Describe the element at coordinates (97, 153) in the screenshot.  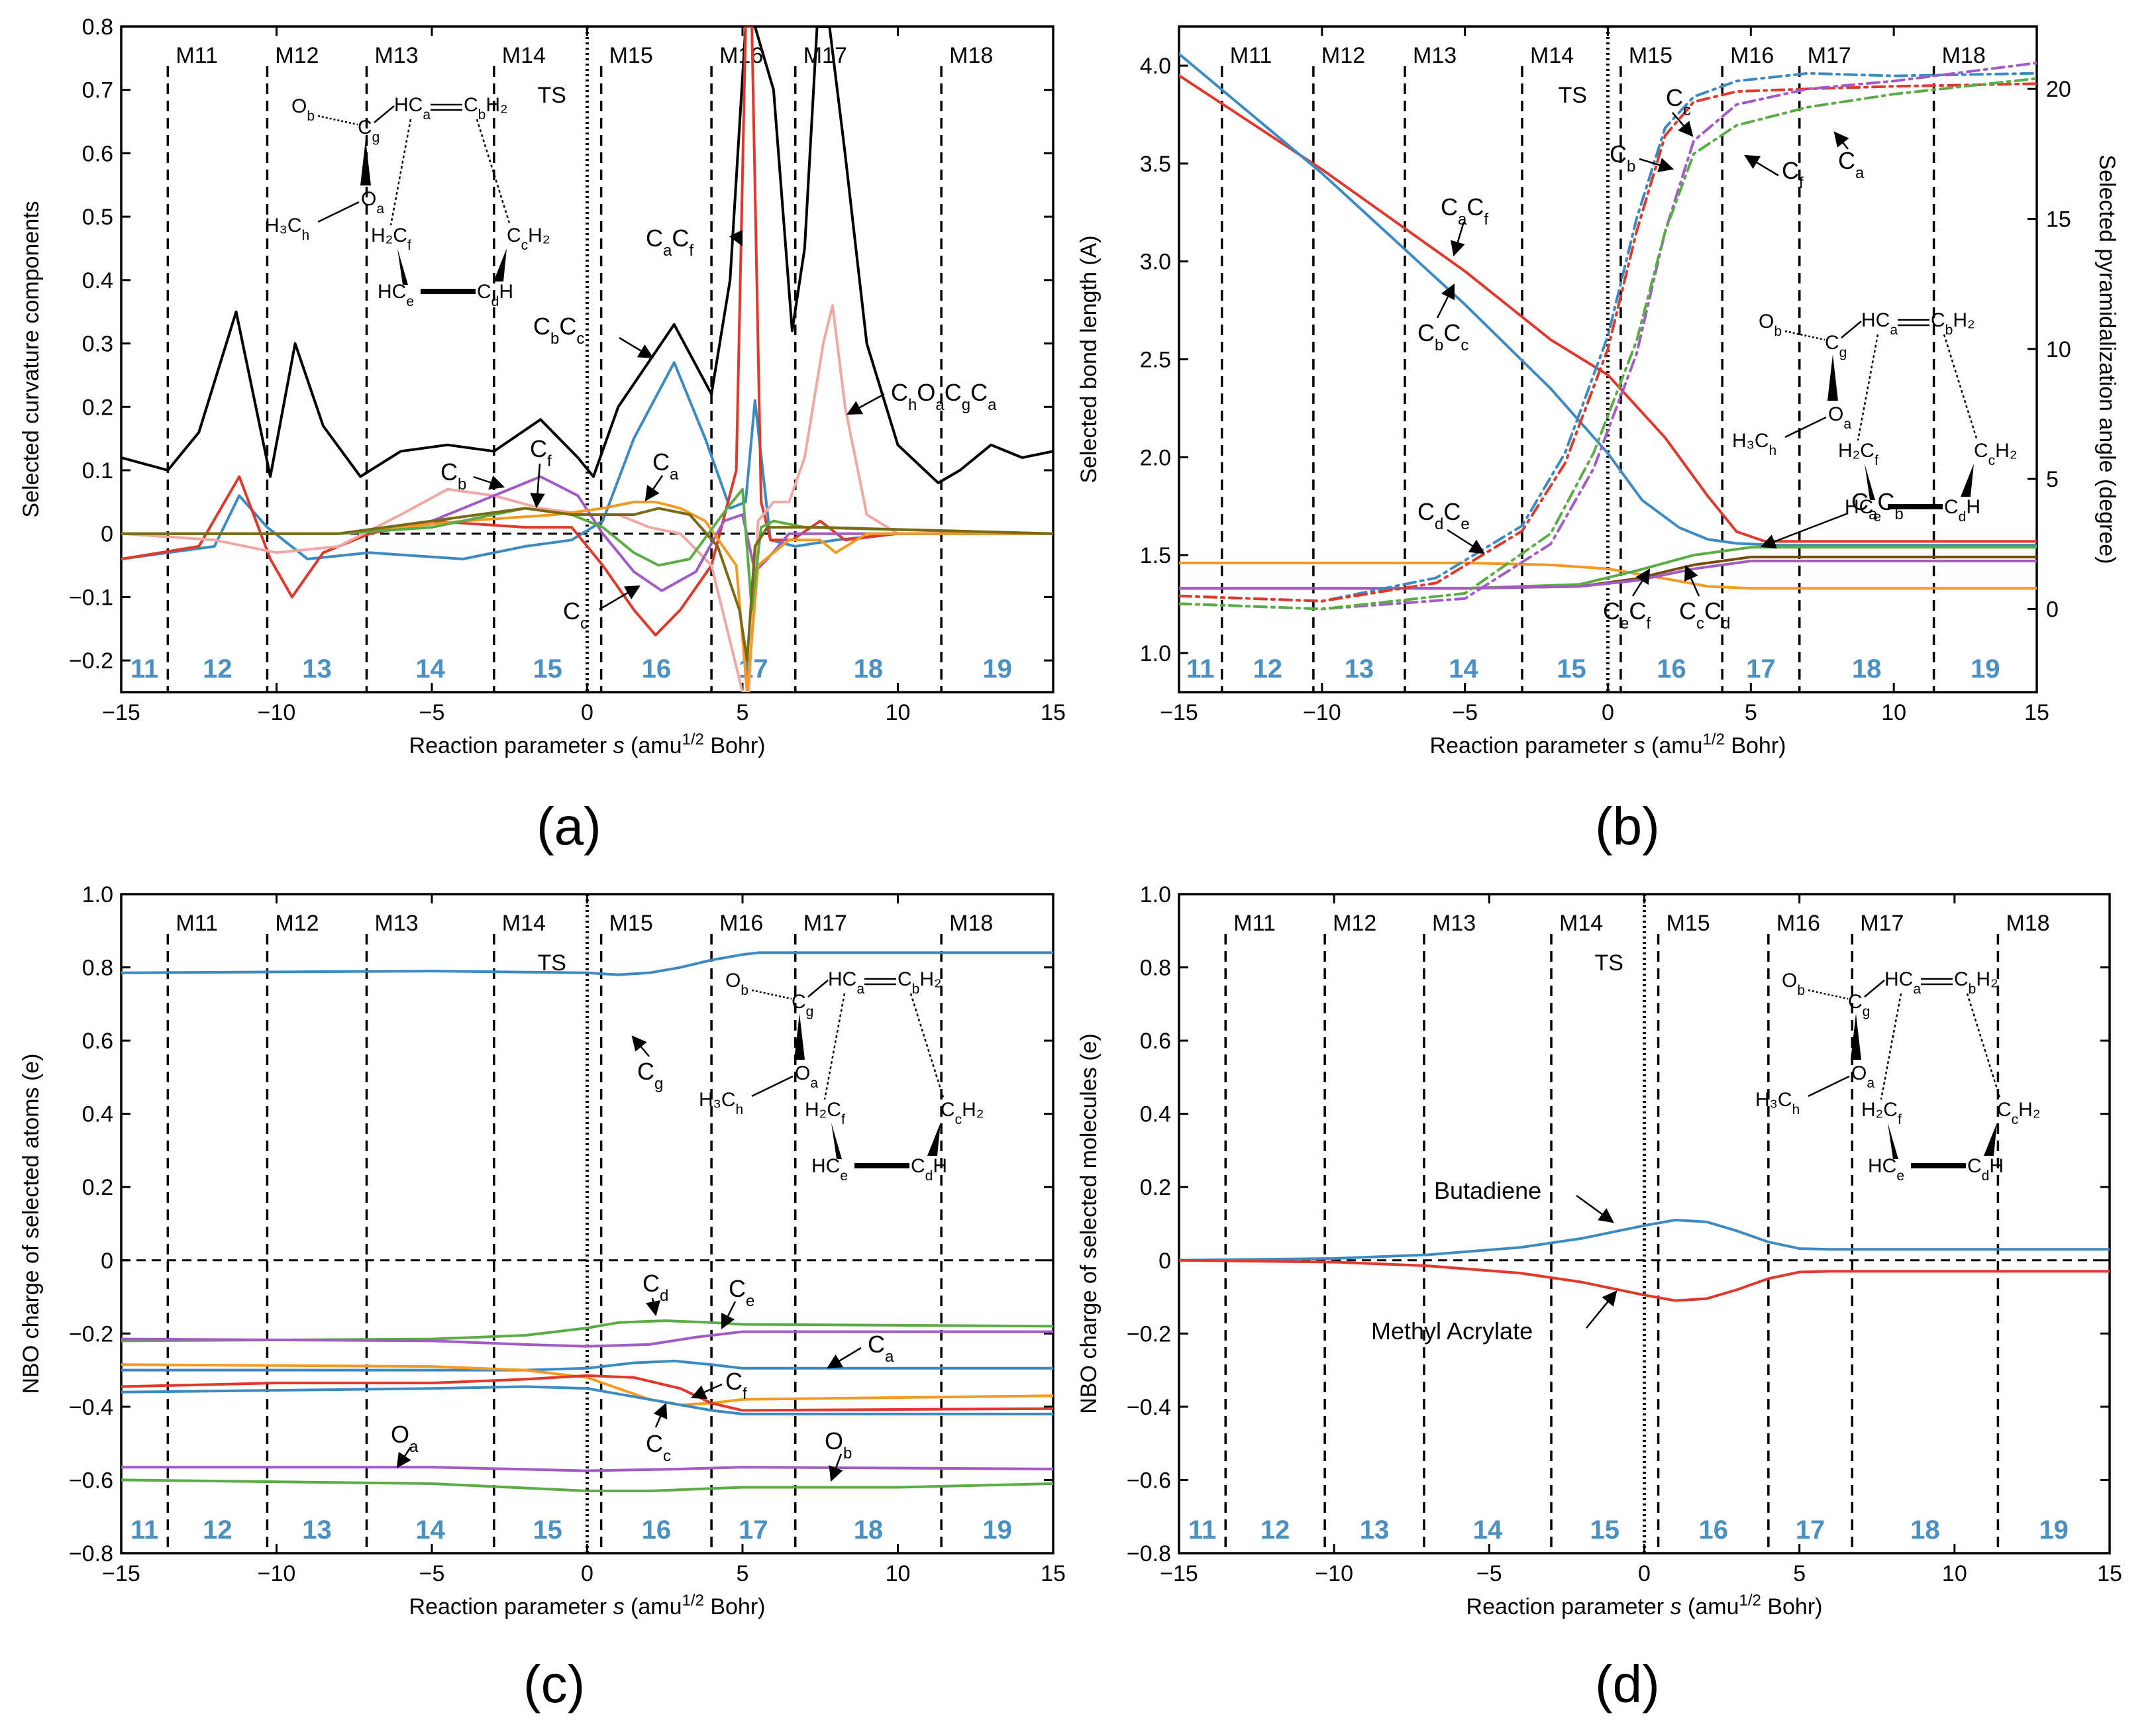
I see `y-tick-label: 0.6` at that location.